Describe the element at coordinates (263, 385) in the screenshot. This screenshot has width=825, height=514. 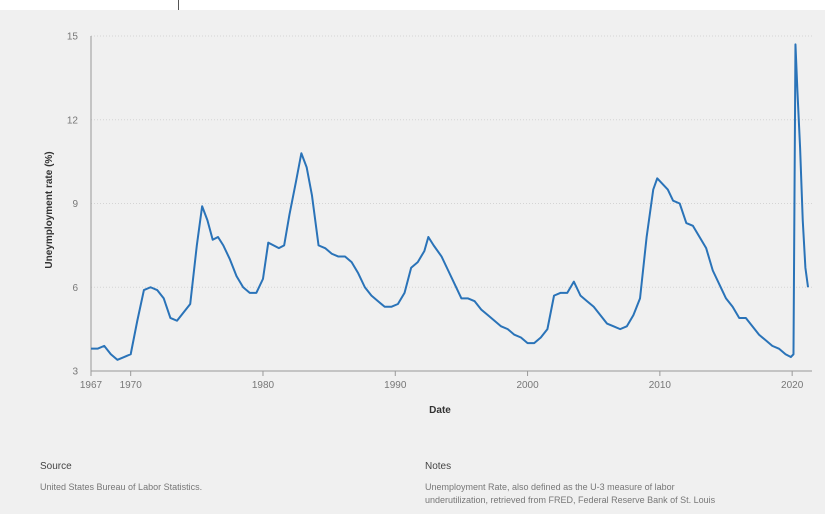
I see `x-tick-label: 1980` at that location.